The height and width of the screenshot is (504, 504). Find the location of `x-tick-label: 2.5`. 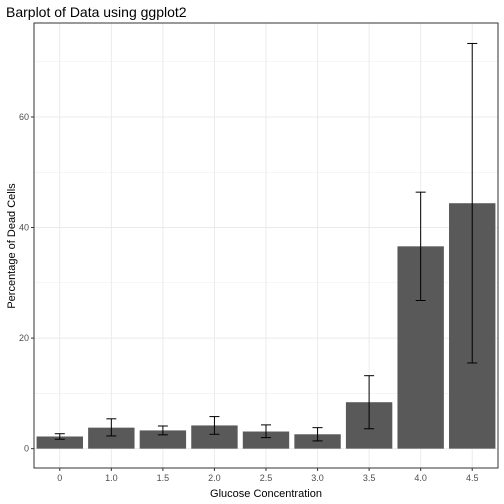

x-tick-label: 2.5 is located at coordinates (266, 478).